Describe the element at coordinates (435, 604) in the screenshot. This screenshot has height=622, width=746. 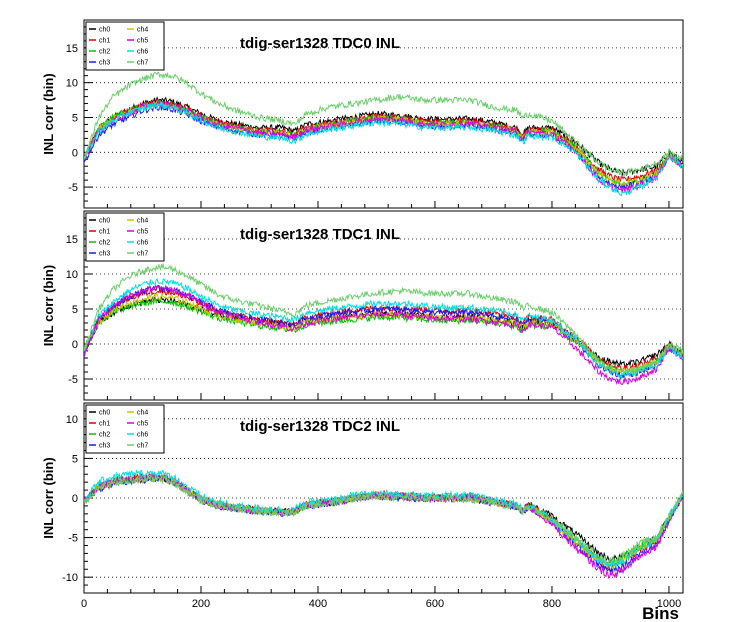
I see `x-tick-label: 600` at that location.